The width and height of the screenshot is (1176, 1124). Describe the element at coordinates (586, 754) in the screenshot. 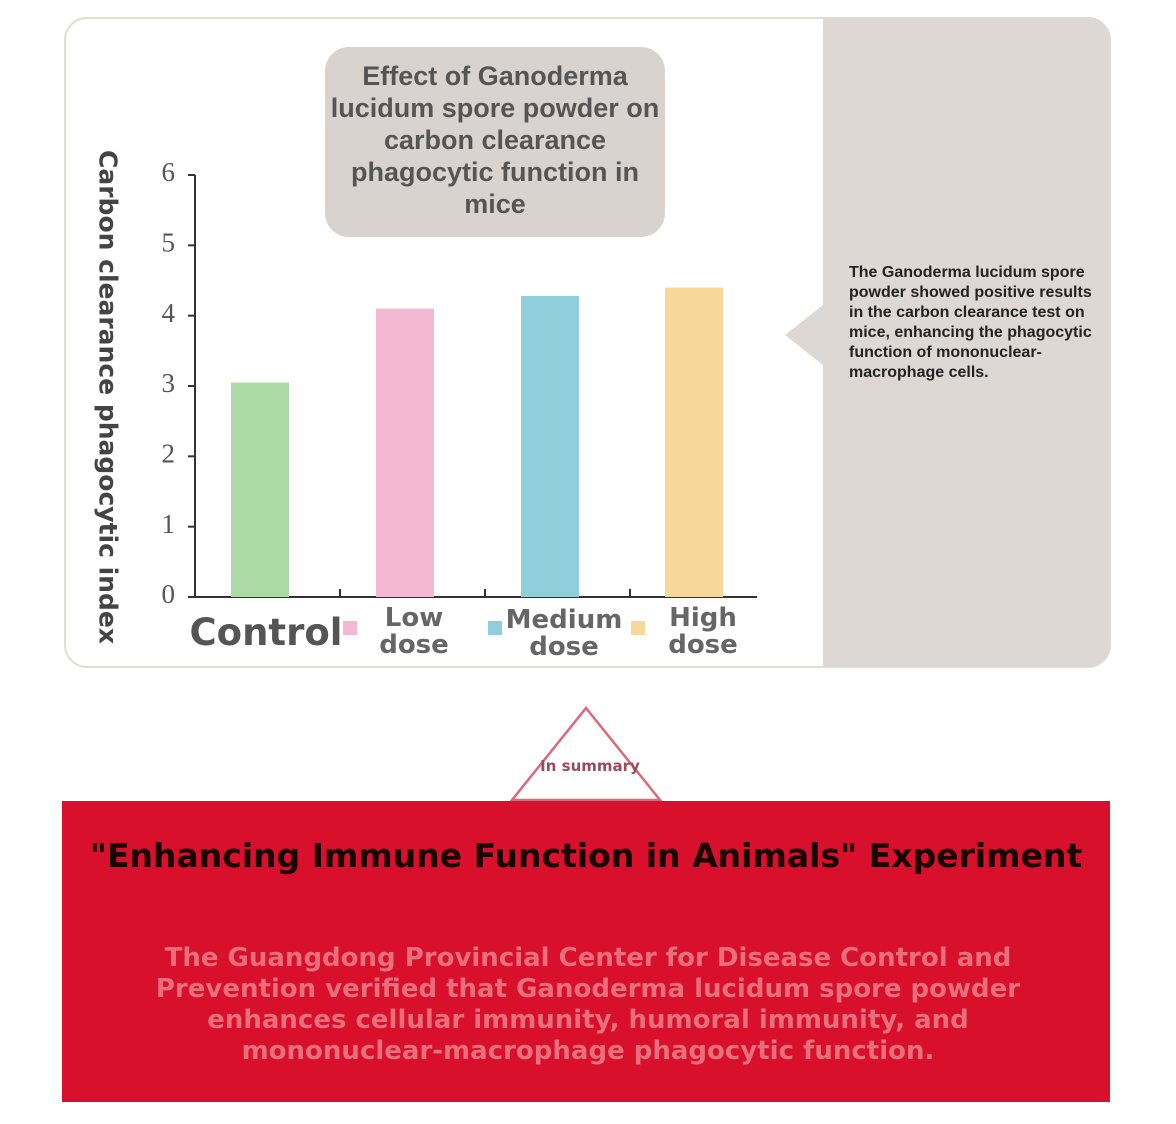

I see `badge-triangle` at that location.